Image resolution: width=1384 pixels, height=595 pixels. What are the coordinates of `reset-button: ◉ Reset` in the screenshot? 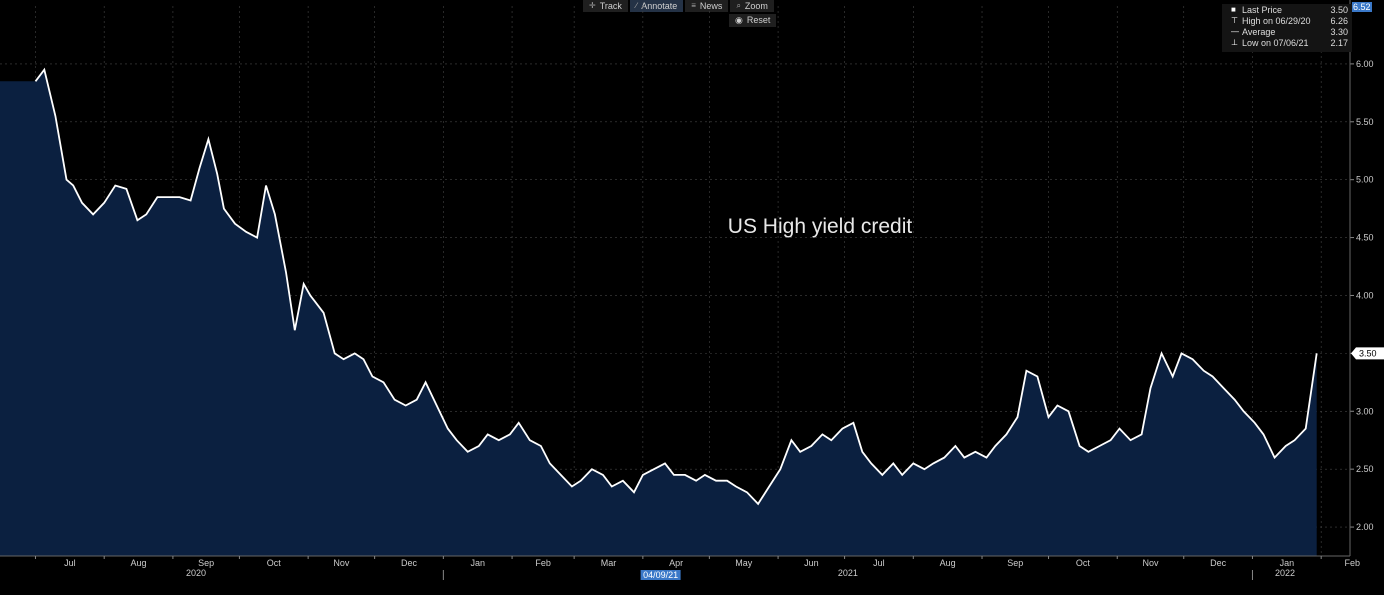 It's located at (753, 20).